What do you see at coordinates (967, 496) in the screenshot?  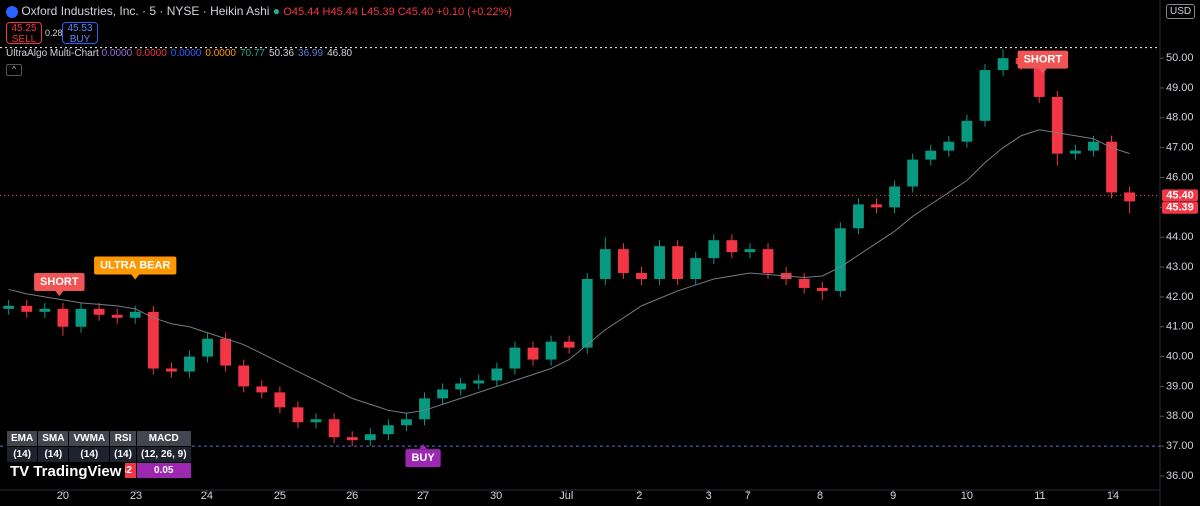 I see `x-tick-label: 10` at bounding box center [967, 496].